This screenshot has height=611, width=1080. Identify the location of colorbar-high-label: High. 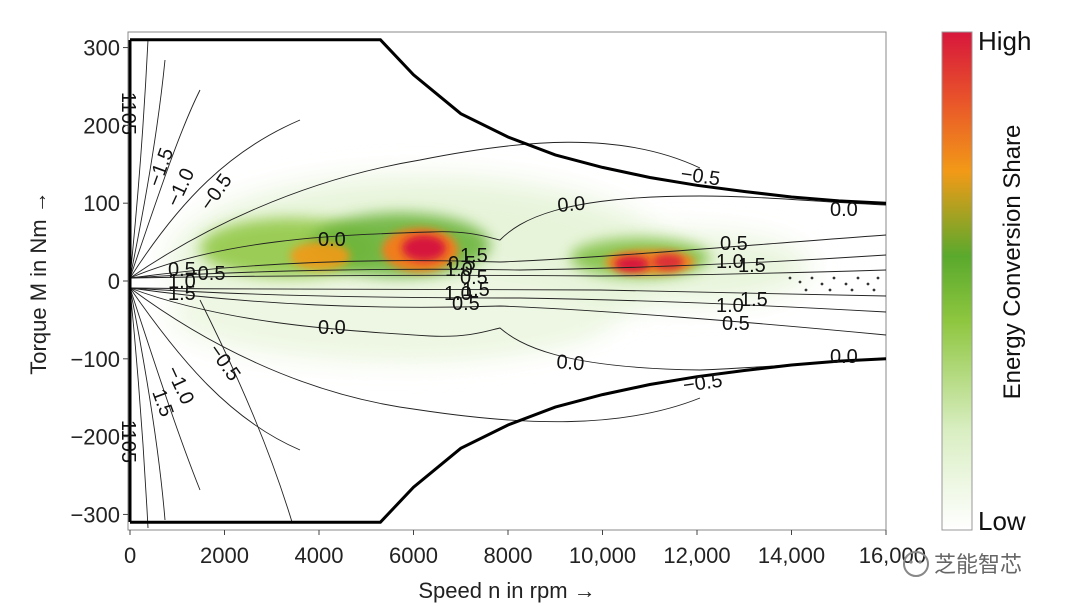
(1004, 41).